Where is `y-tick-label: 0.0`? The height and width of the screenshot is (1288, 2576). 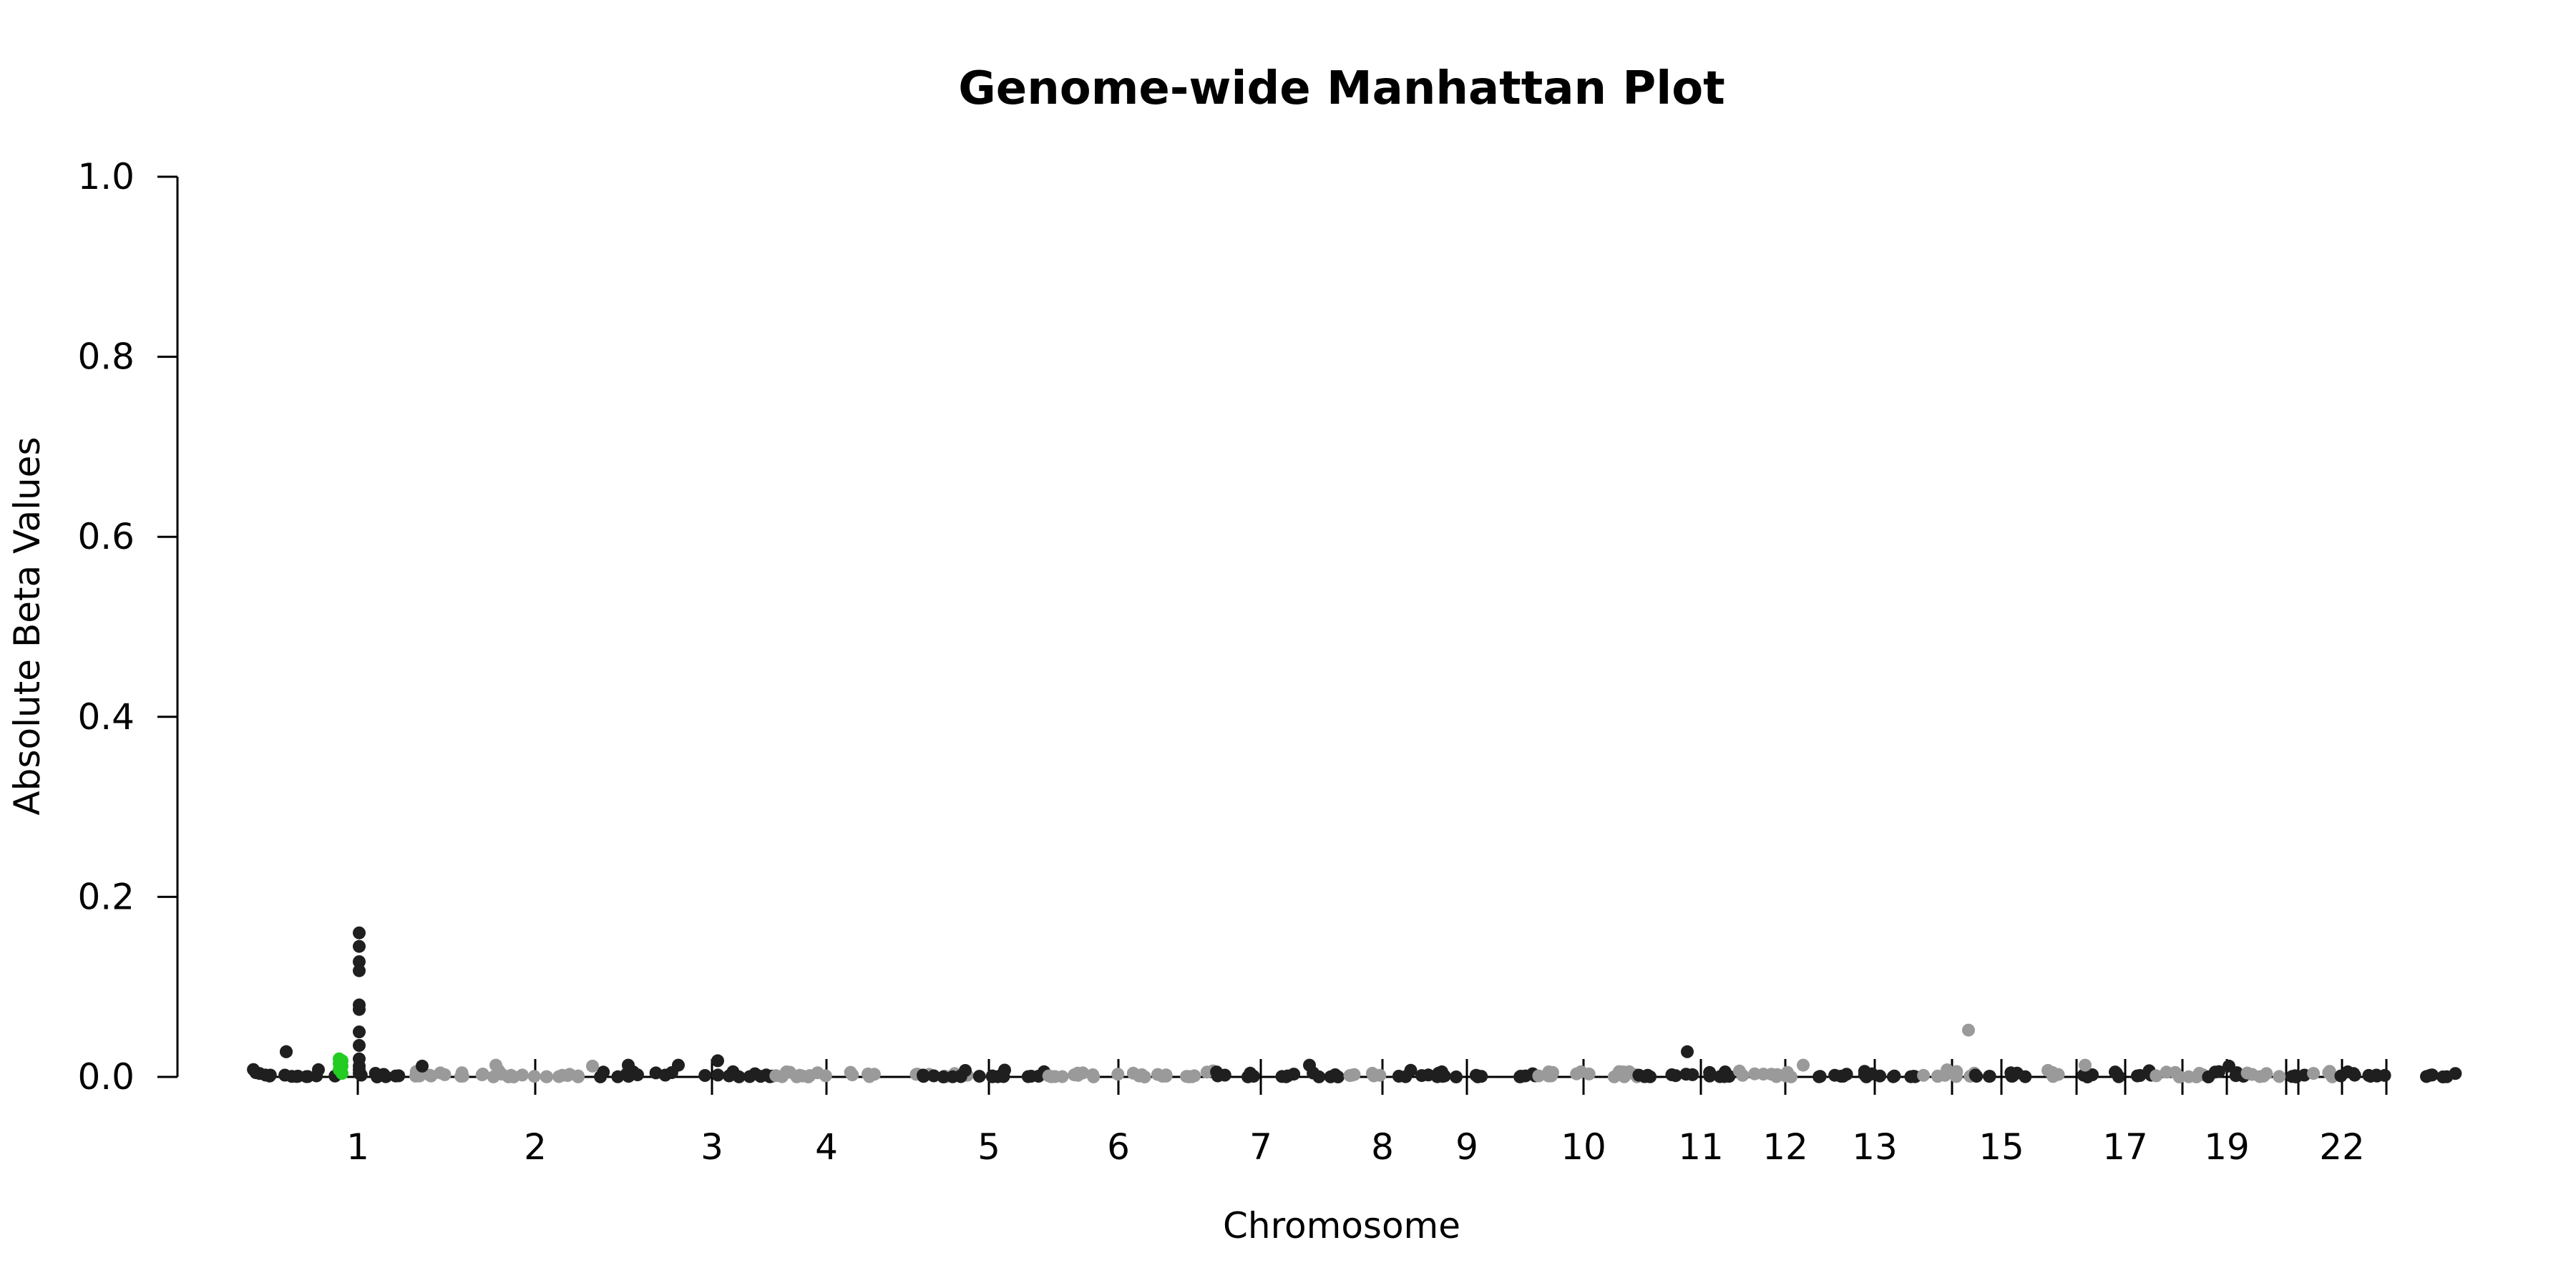 y-tick-label: 0.0 is located at coordinates (106, 1077).